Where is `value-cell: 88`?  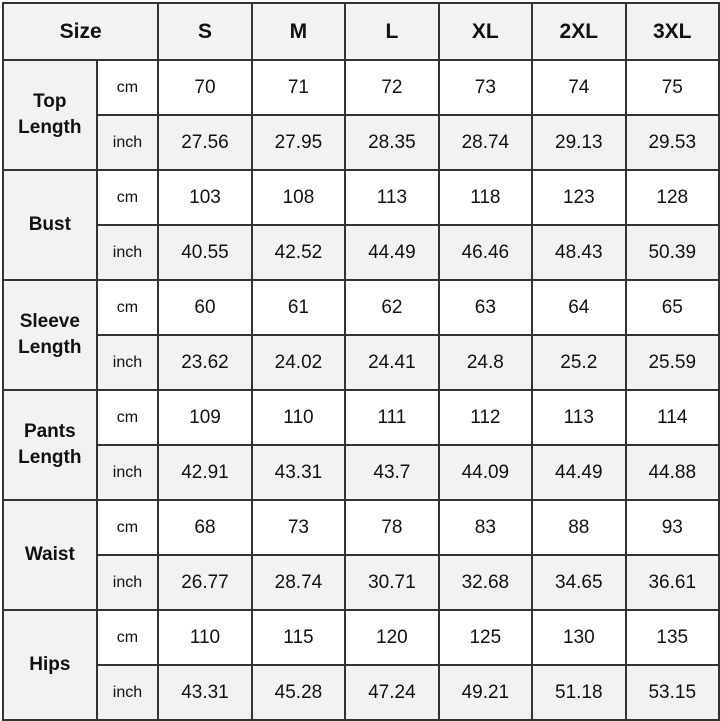
value-cell: 88 is located at coordinates (579, 527).